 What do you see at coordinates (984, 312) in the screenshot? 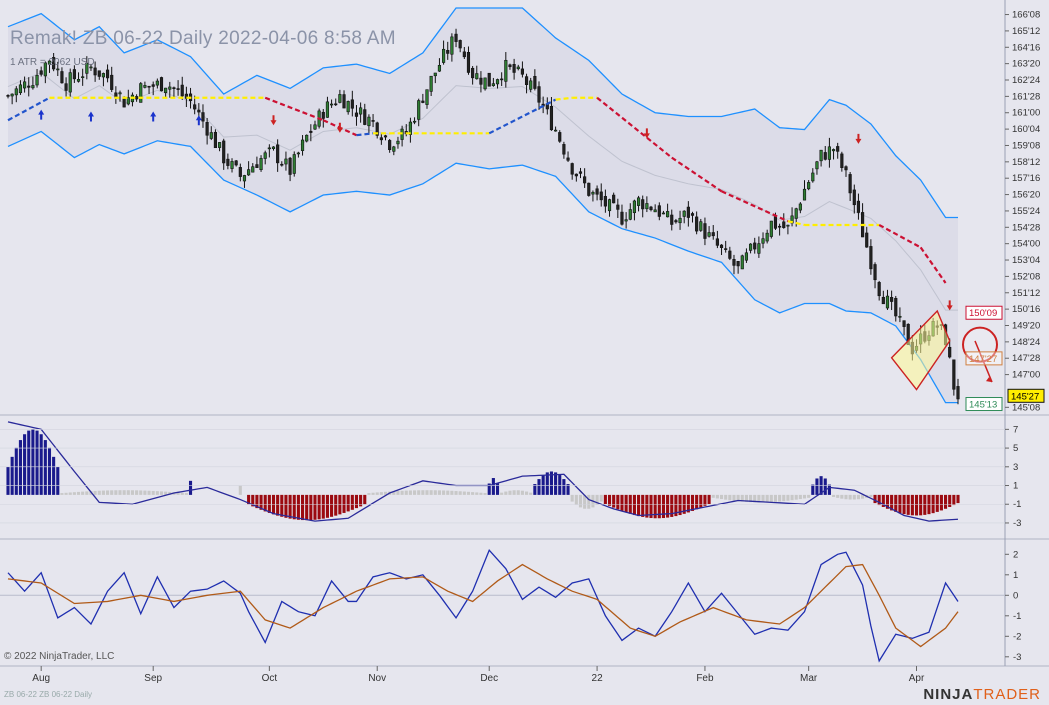
I see `high-mark-label-box` at bounding box center [984, 312].